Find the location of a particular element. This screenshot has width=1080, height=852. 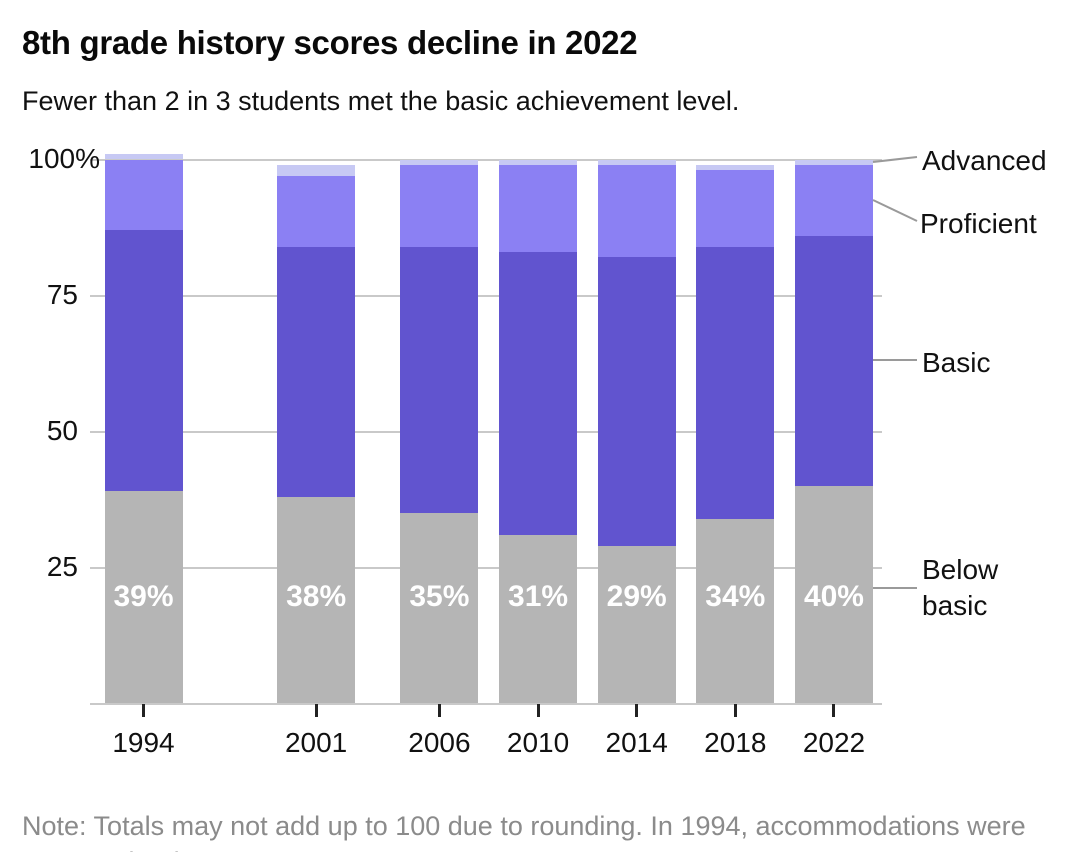

bar-segment-2010-advanced is located at coordinates (538, 162).